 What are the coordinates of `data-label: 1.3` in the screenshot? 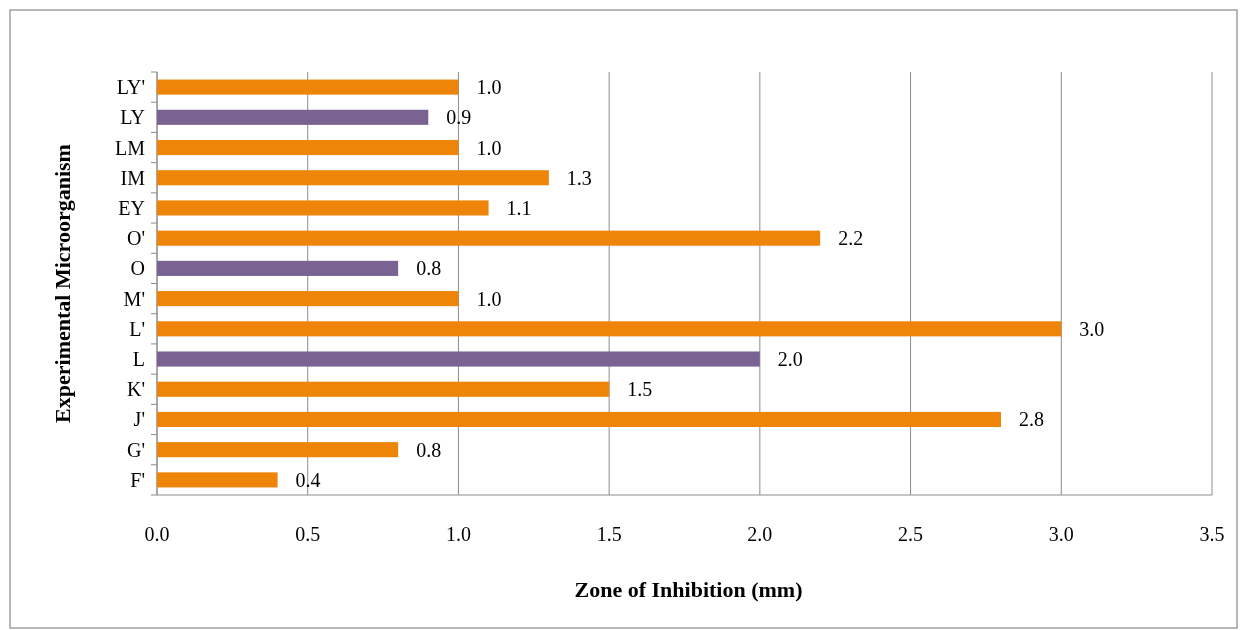 It's located at (579, 177).